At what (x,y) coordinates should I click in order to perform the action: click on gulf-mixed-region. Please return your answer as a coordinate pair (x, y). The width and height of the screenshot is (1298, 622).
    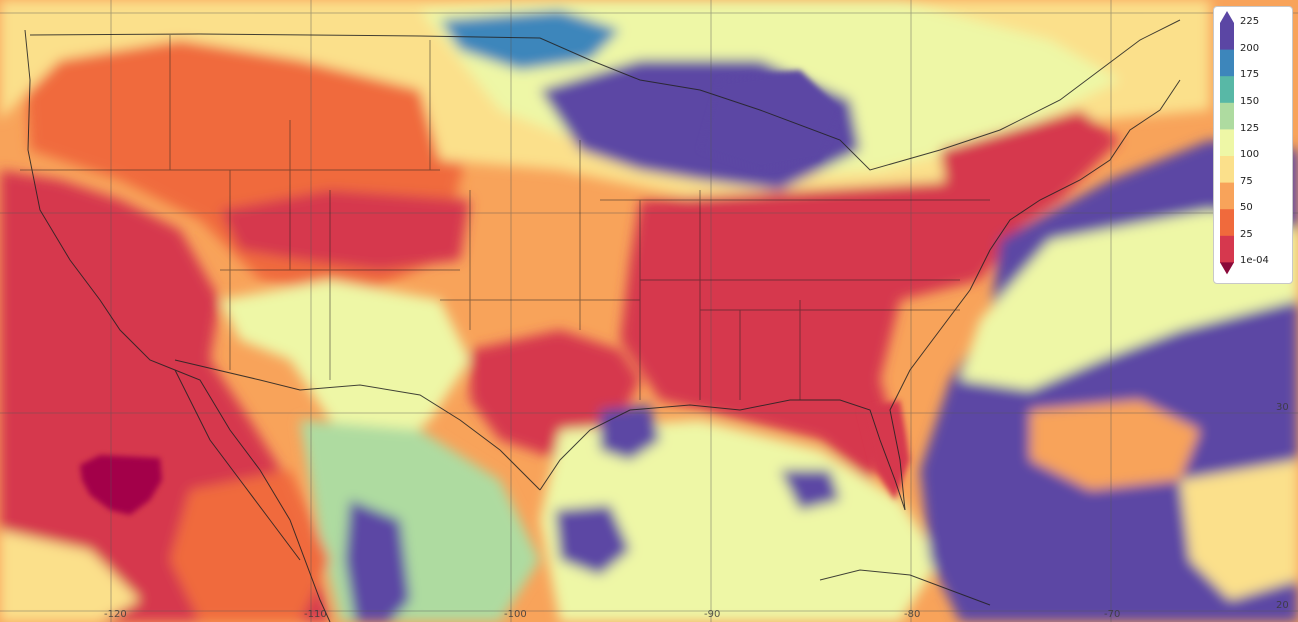
    Looking at the image, I should click on (740, 521).